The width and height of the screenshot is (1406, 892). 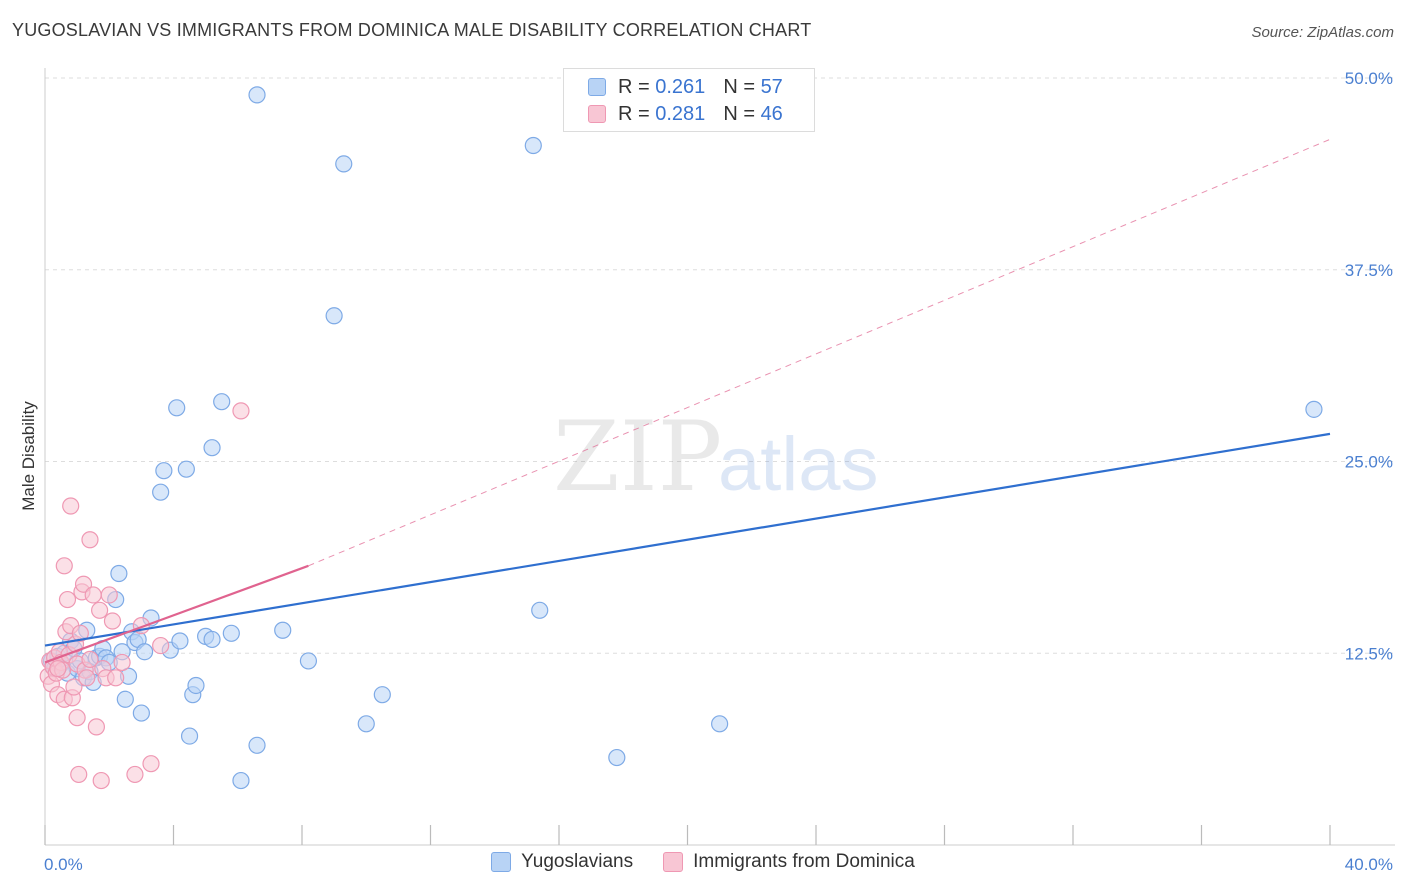 I want to click on y-tick-label: 12.5%, so click(x=1369, y=653).